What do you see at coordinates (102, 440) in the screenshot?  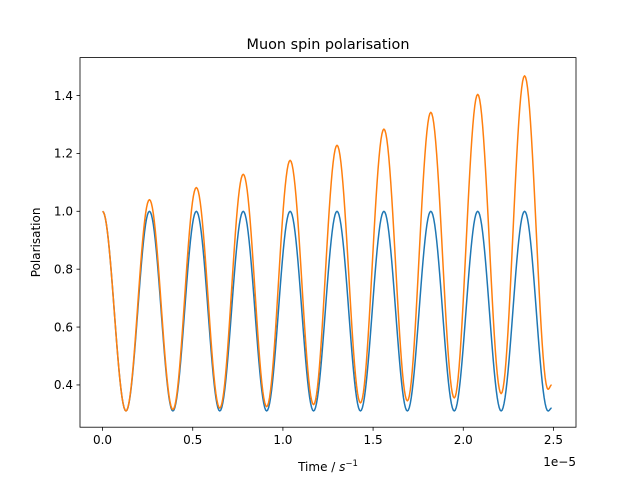 I see `x-tick-label: 0.0` at bounding box center [102, 440].